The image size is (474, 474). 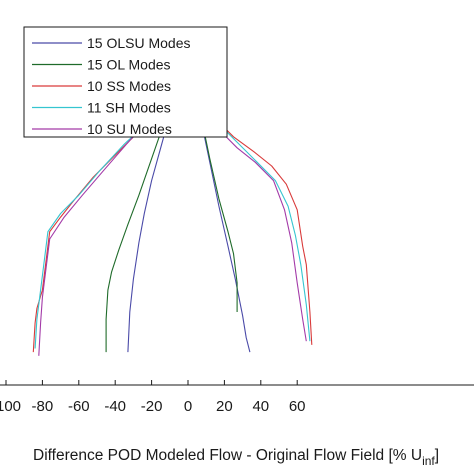 What do you see at coordinates (115, 406) in the screenshot?
I see `x-tick-label: -40` at bounding box center [115, 406].